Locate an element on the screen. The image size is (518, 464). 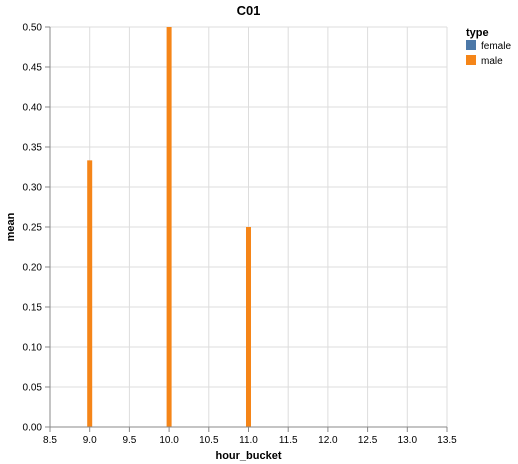
y-tick-label: 0.05 is located at coordinates (33, 388).